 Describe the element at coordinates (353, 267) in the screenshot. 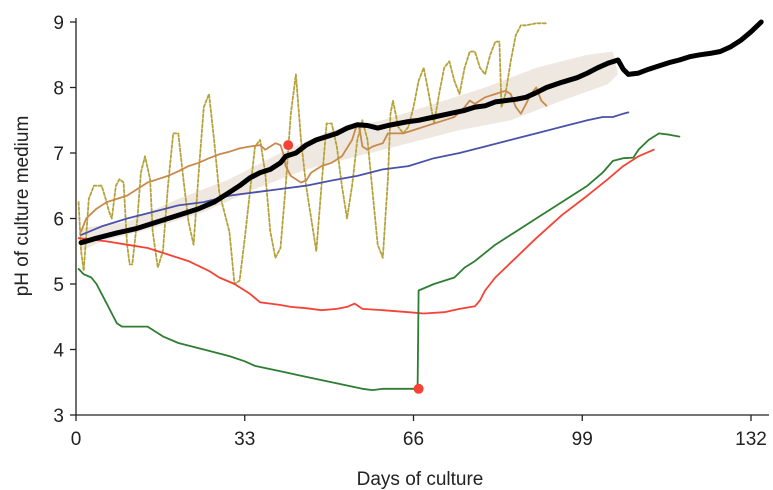

I see `marker-layer` at that location.